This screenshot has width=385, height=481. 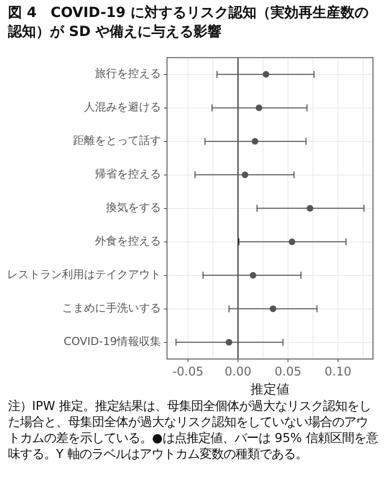 What do you see at coordinates (112, 341) in the screenshot?
I see `y-tick-label: COVID-19情報収集` at bounding box center [112, 341].